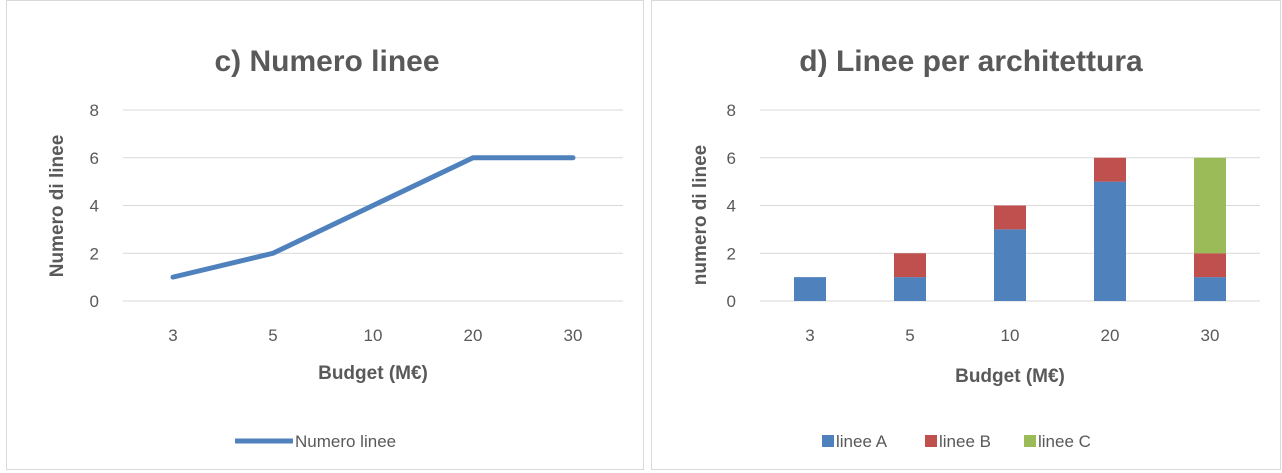  I want to click on chart-title: d) Linee per architettura, so click(971, 61).